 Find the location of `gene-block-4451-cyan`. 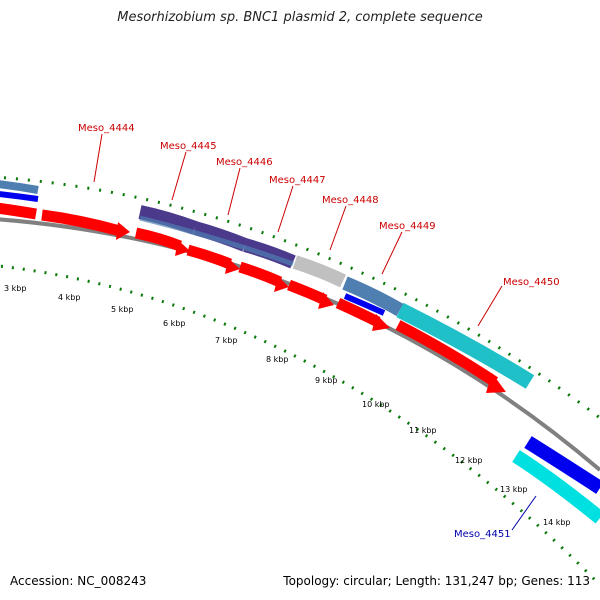

gene-block-4451-cyan is located at coordinates (553, 483).